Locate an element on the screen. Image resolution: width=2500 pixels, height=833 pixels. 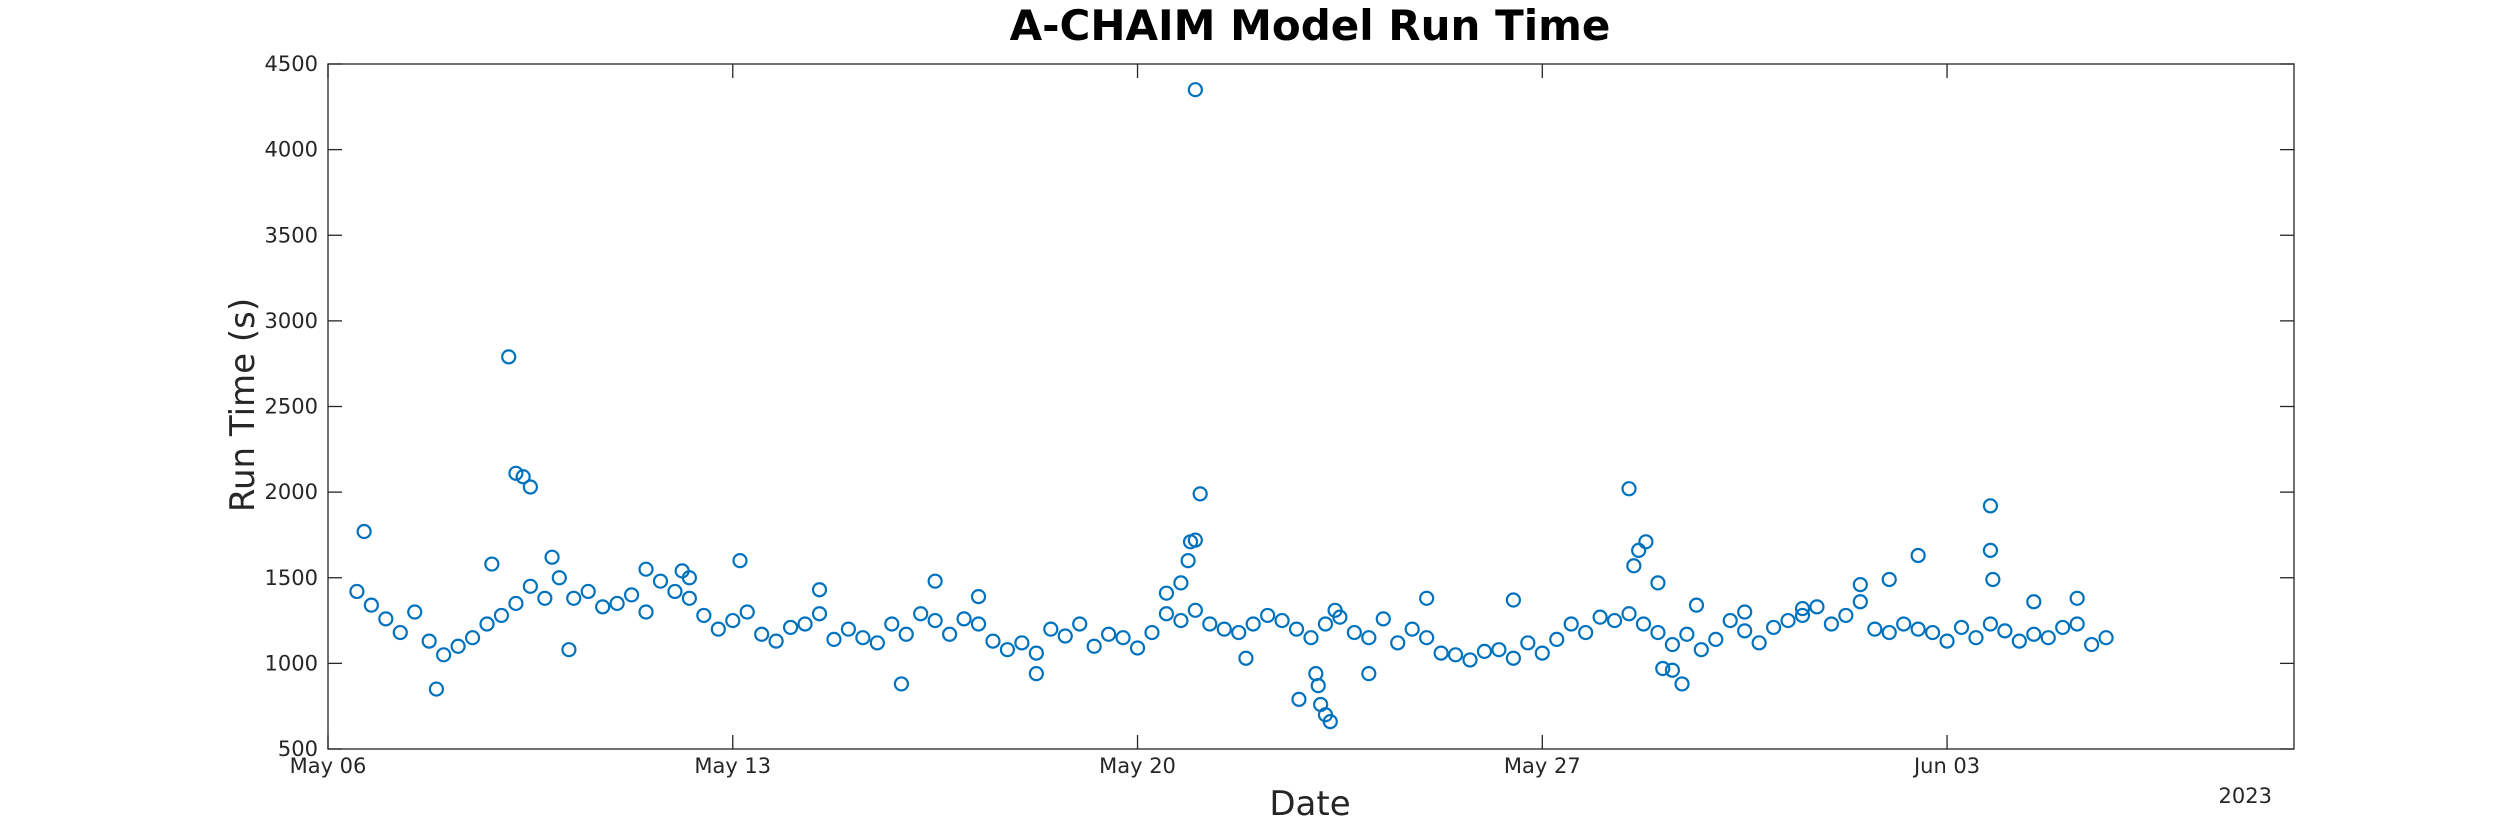
x-tick-label: May 06 is located at coordinates (328, 766).